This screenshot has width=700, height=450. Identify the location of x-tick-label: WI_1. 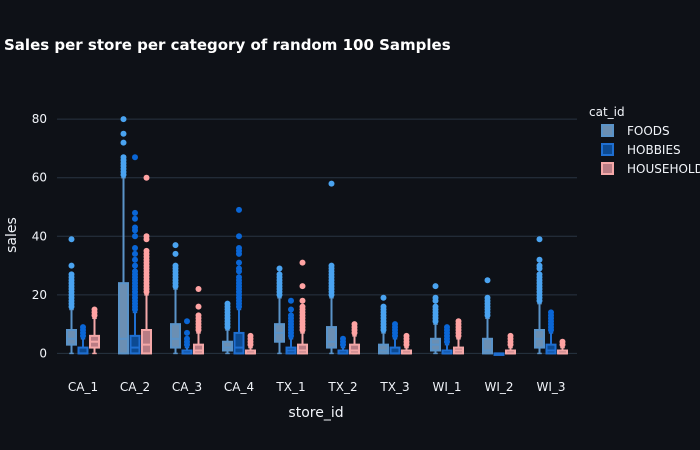
(446, 387).